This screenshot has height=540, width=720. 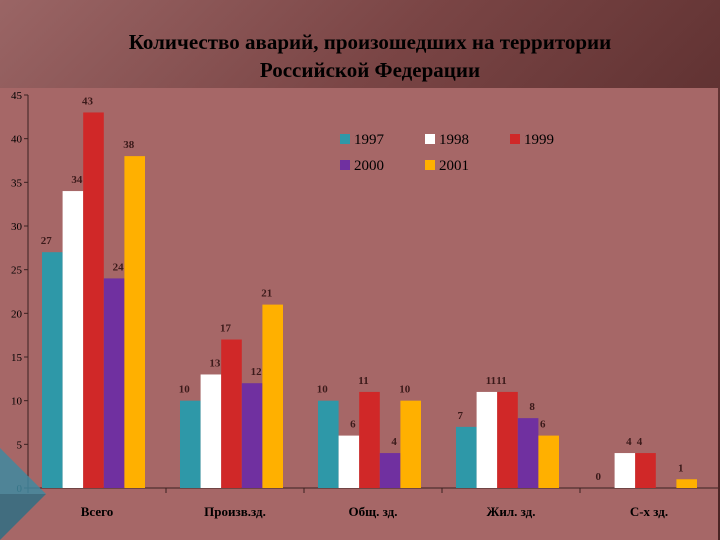 I want to click on data-label: 1, so click(x=681, y=468).